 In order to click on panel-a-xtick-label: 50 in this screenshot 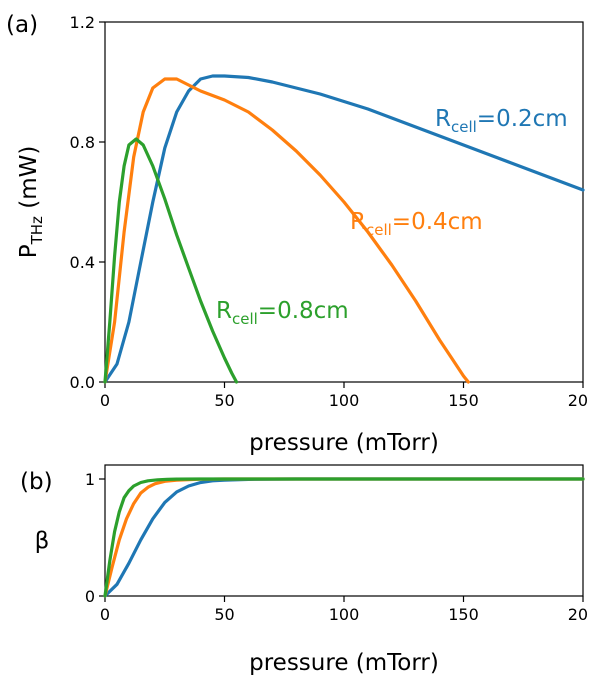, I will do `click(224, 400)`.